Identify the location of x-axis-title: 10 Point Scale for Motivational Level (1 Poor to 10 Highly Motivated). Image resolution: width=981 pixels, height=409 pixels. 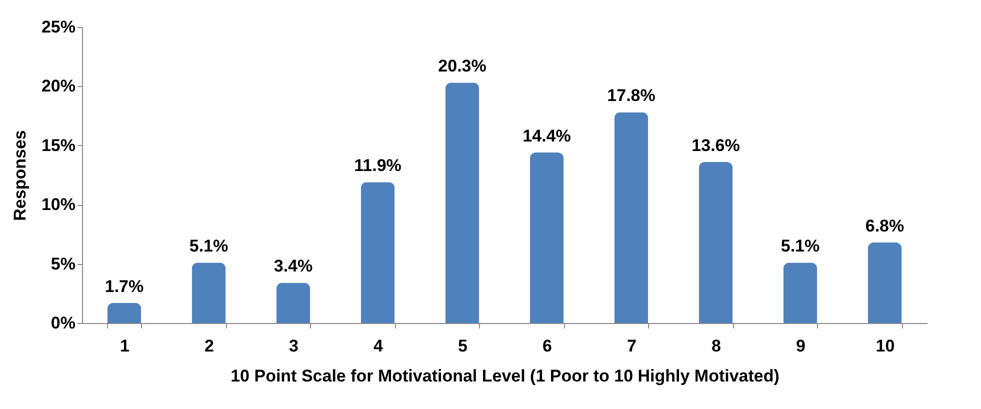
(505, 376).